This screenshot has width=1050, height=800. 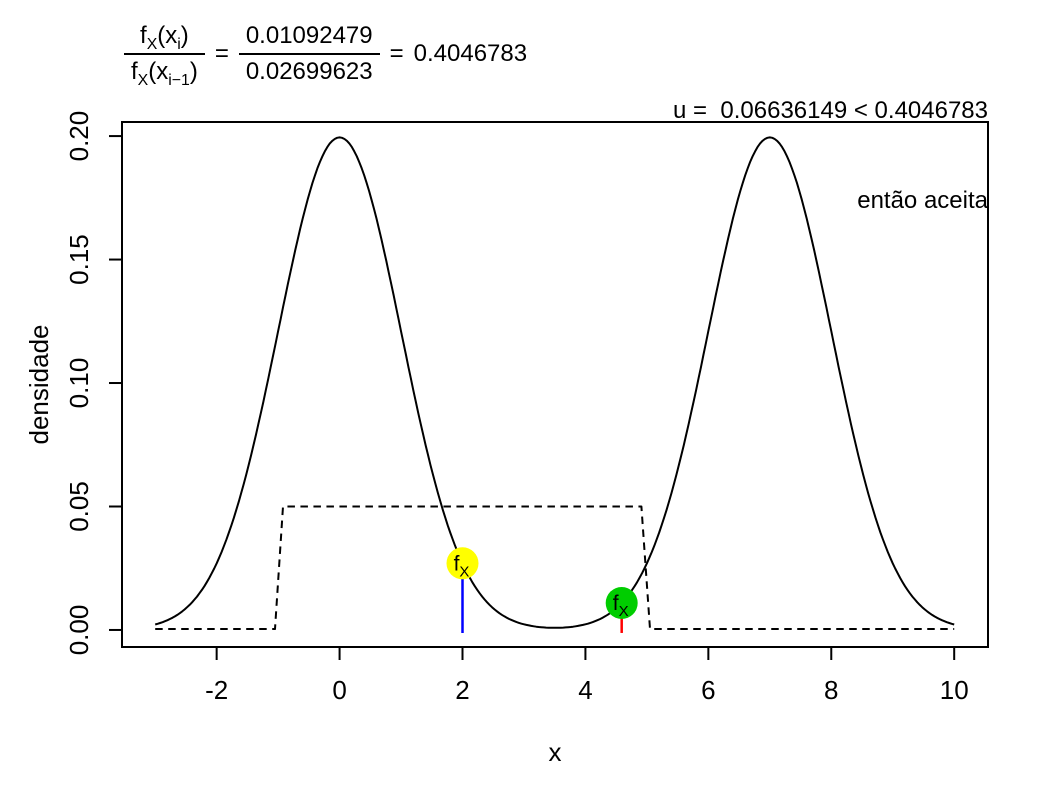 What do you see at coordinates (216, 690) in the screenshot?
I see `x-tick-label: -2` at bounding box center [216, 690].